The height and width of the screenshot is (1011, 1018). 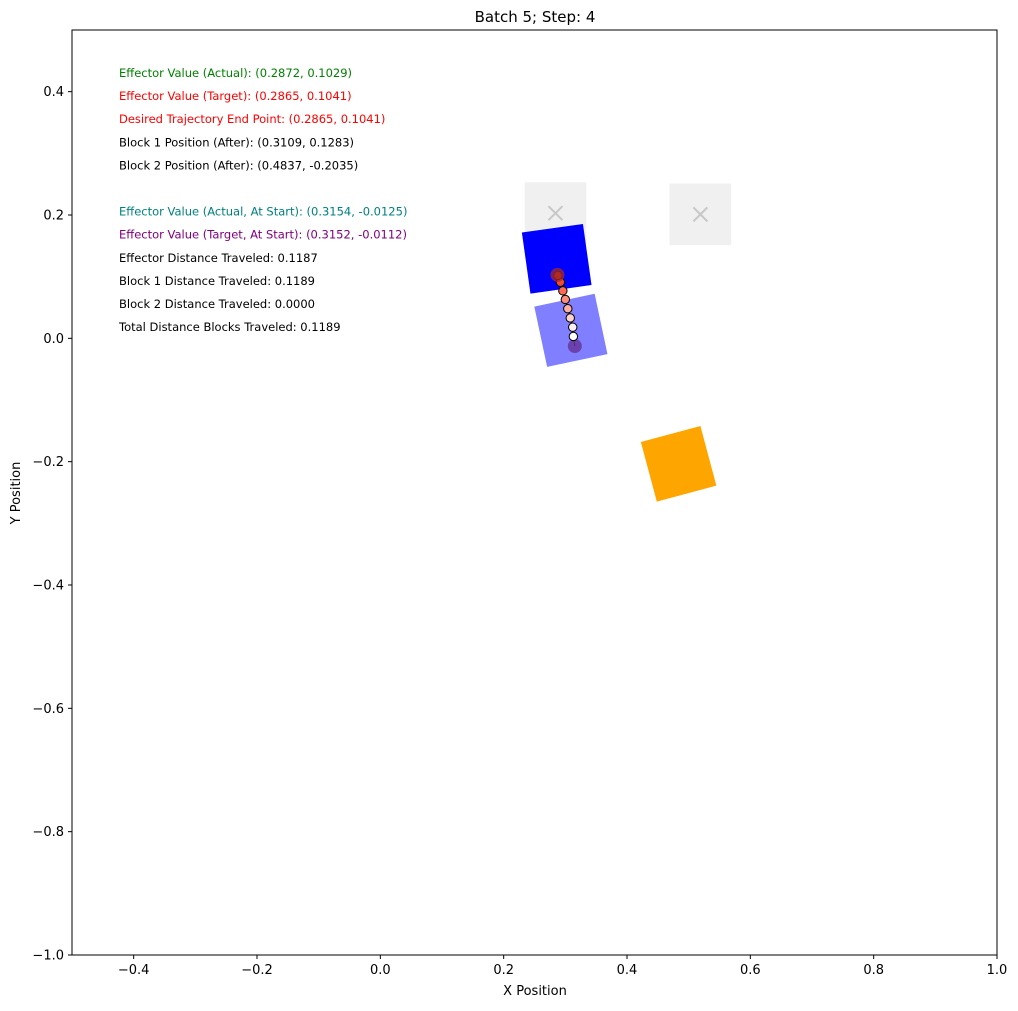 I want to click on annotation-9: Effector Distance Traveled: 0.1187, so click(x=218, y=258).